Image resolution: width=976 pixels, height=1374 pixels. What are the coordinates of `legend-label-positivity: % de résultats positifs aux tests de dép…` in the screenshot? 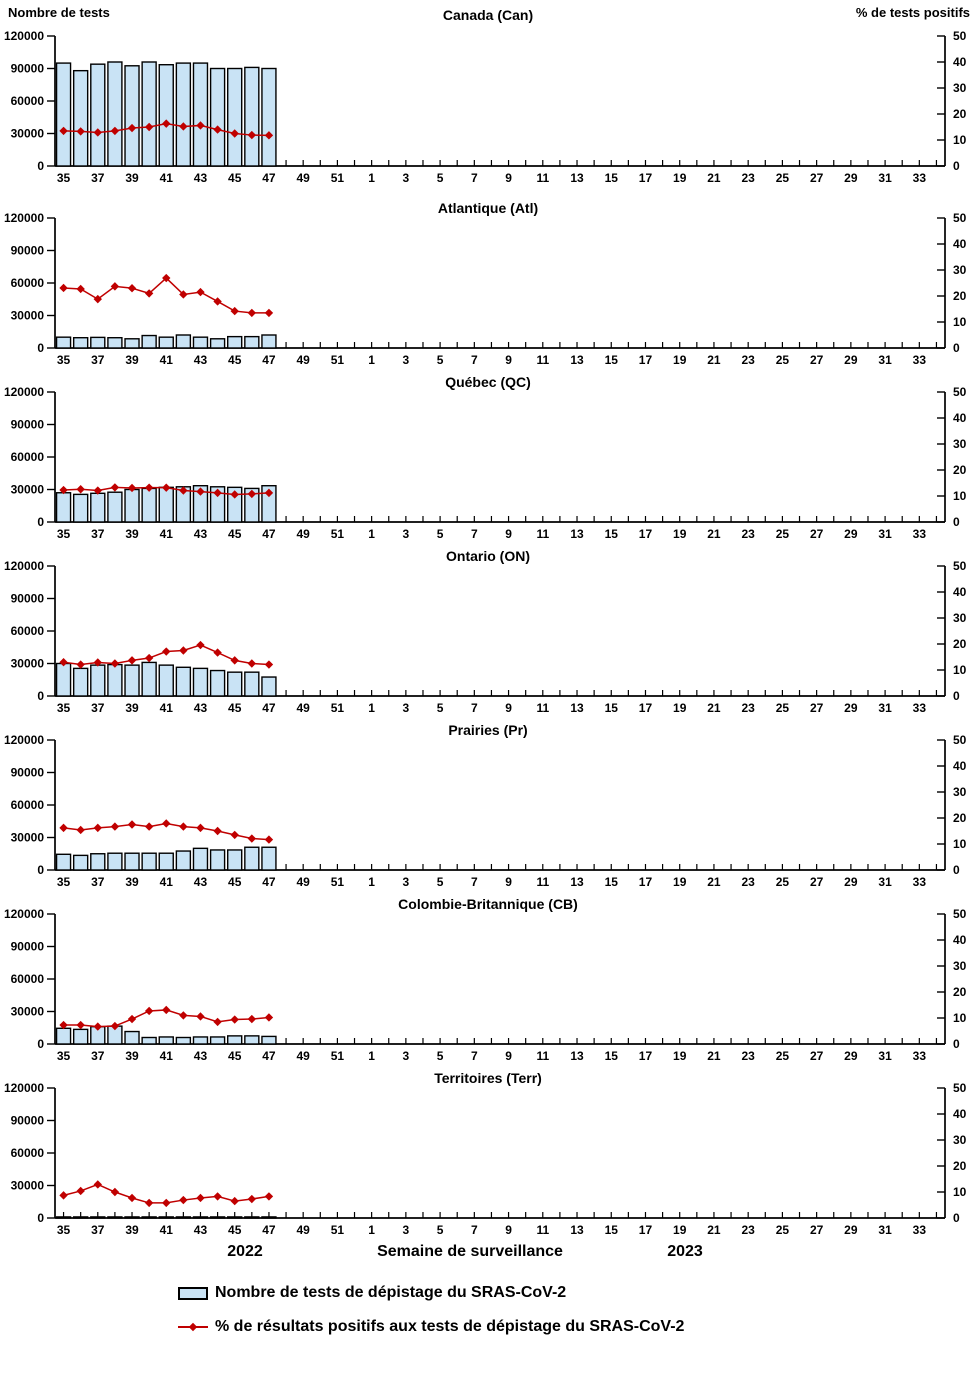 It's located at (450, 1326).